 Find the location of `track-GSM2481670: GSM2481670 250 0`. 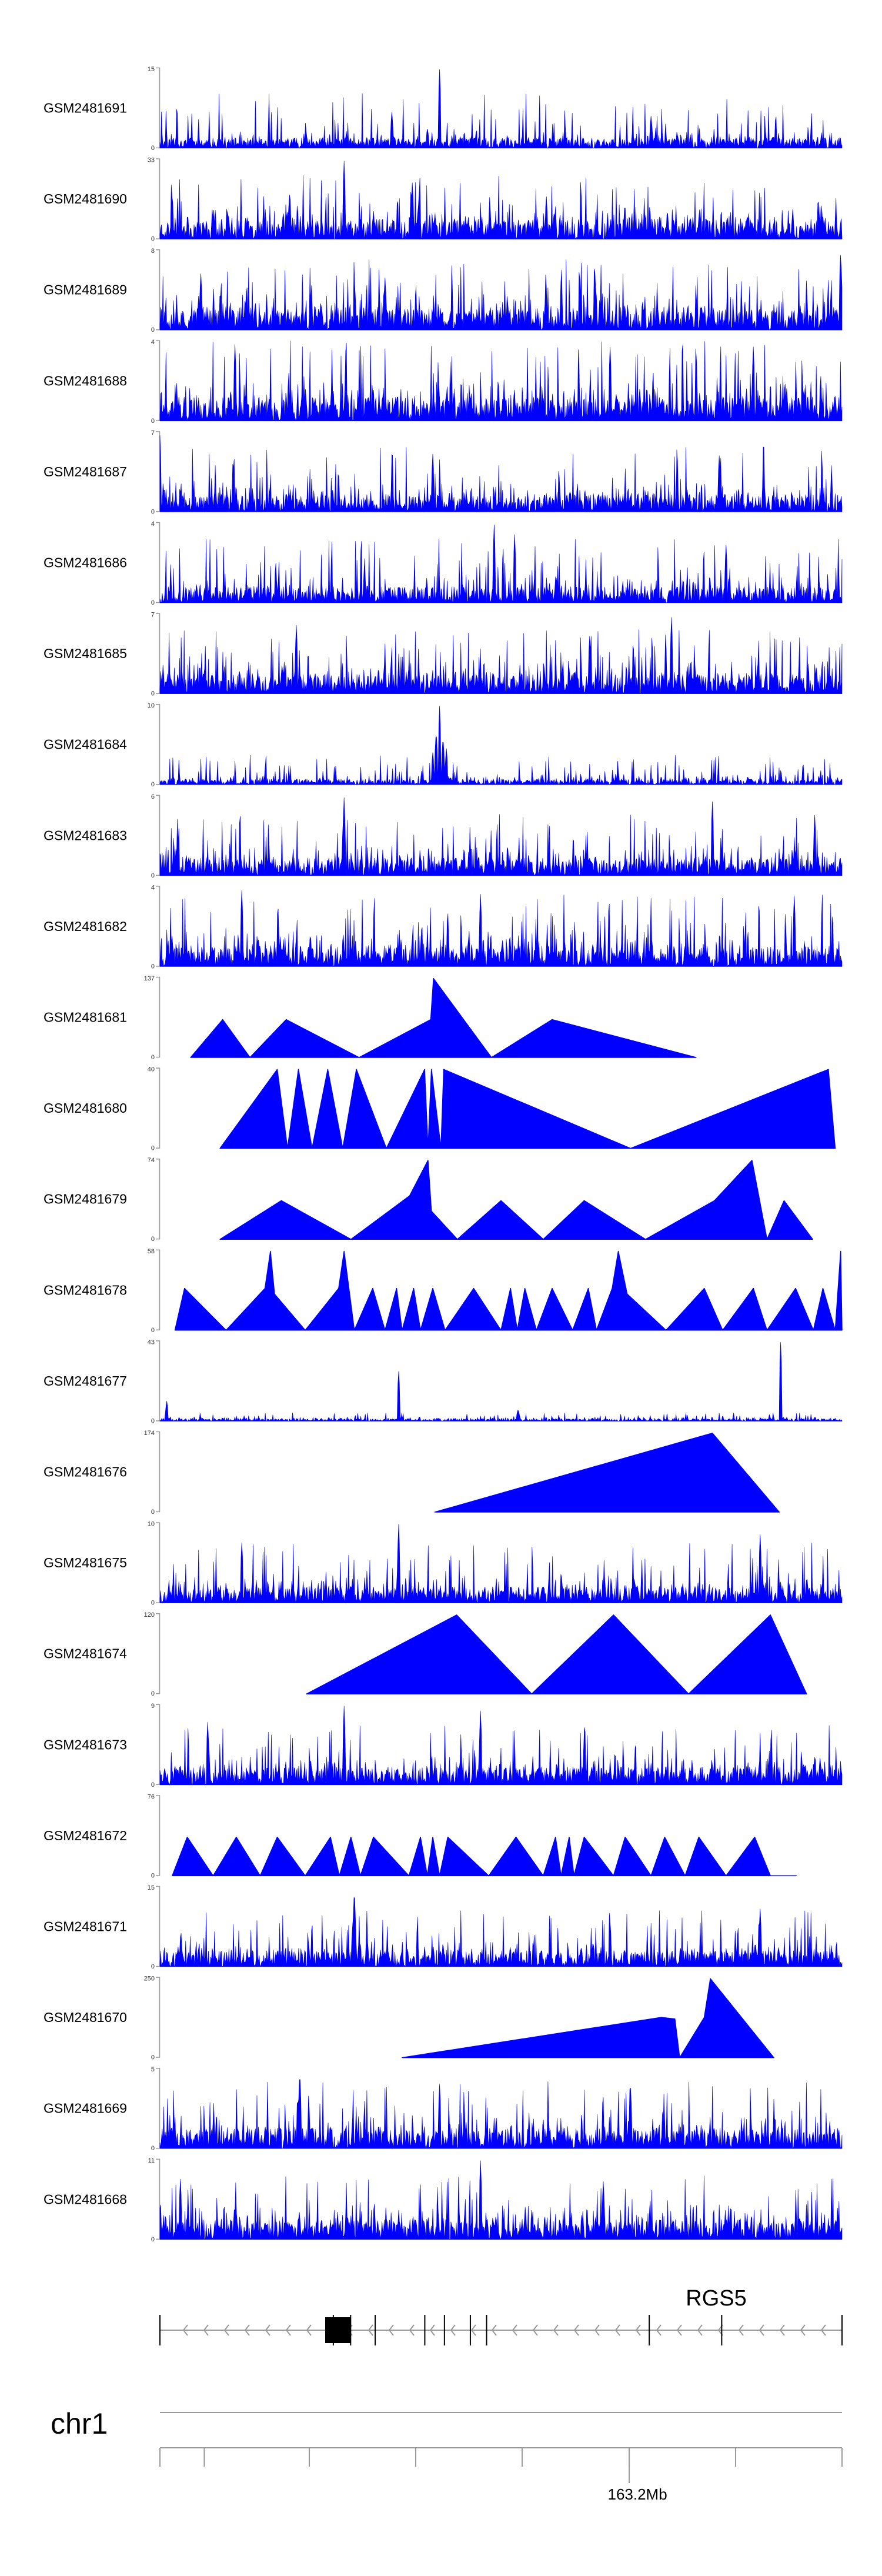

track-GSM2481670: GSM2481670 250 0 is located at coordinates (409, 2018).